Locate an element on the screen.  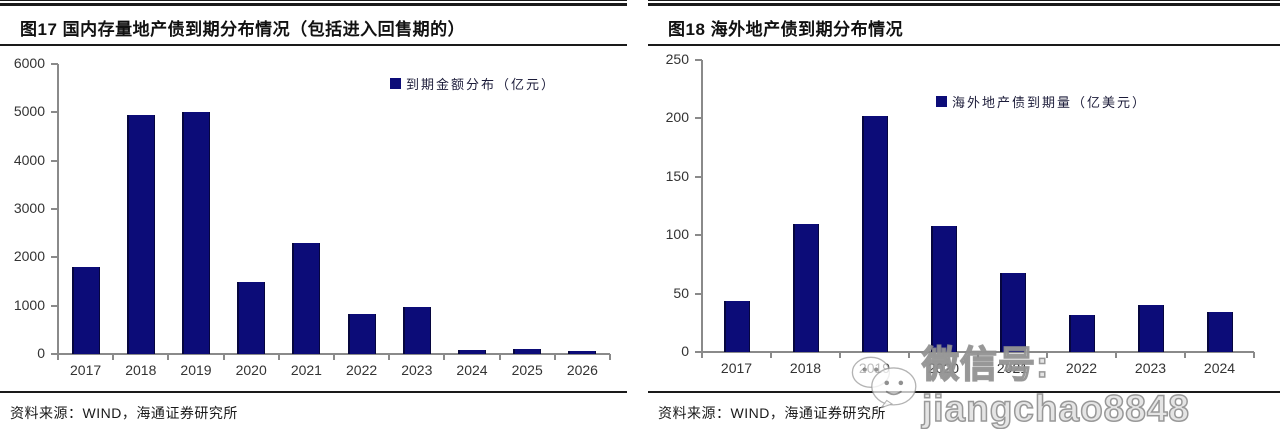
legend-label: 到期金额分布（亿元） is located at coordinates (481, 84).